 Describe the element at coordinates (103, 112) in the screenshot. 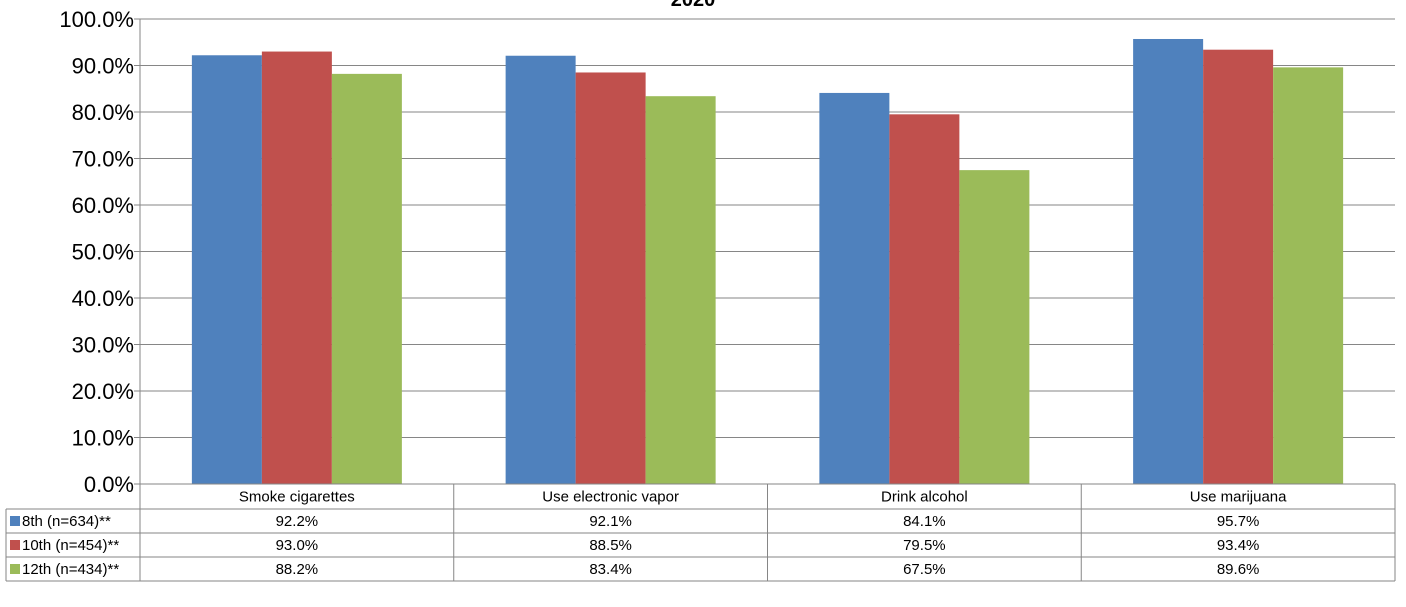

I see `y-tick-label: 80.0%` at that location.